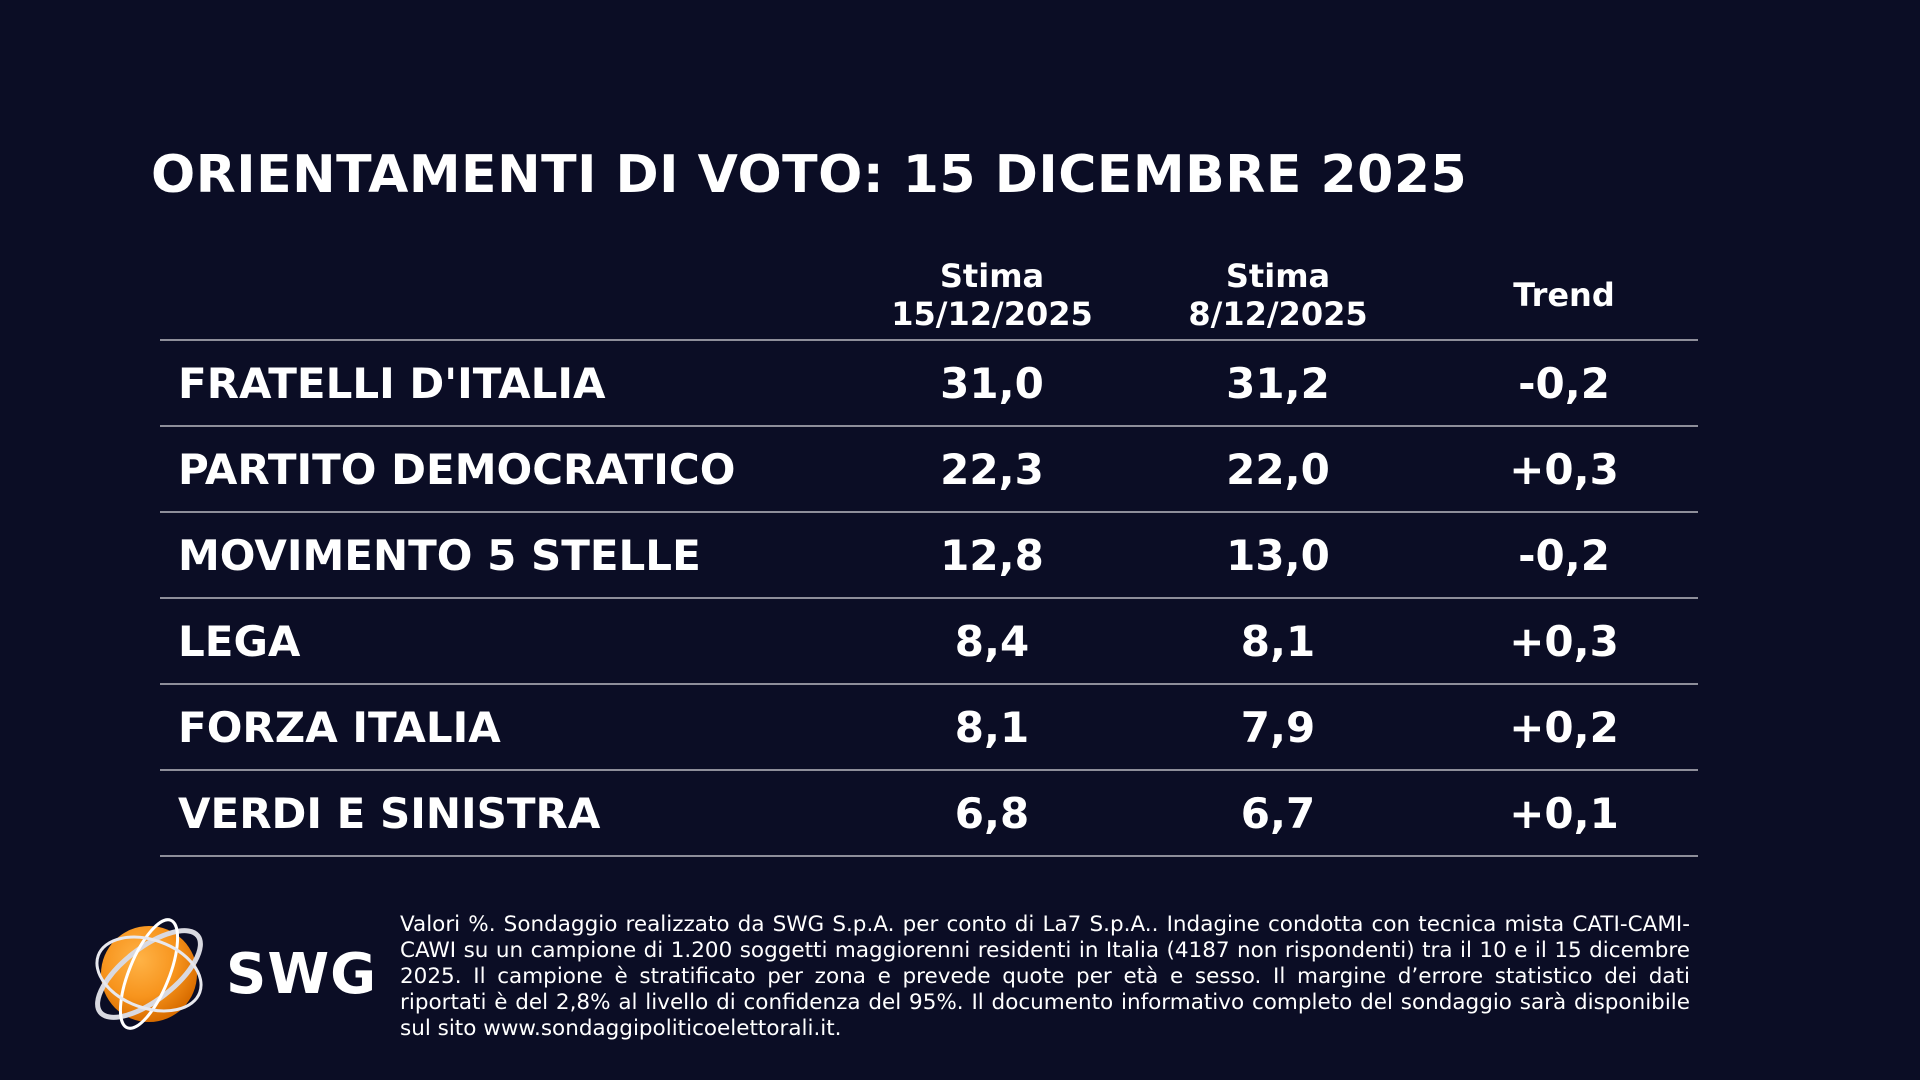 The image size is (1920, 1080). I want to click on table-row: FORZA ITALIA 8,1 7,9 +0,2, so click(929, 728).